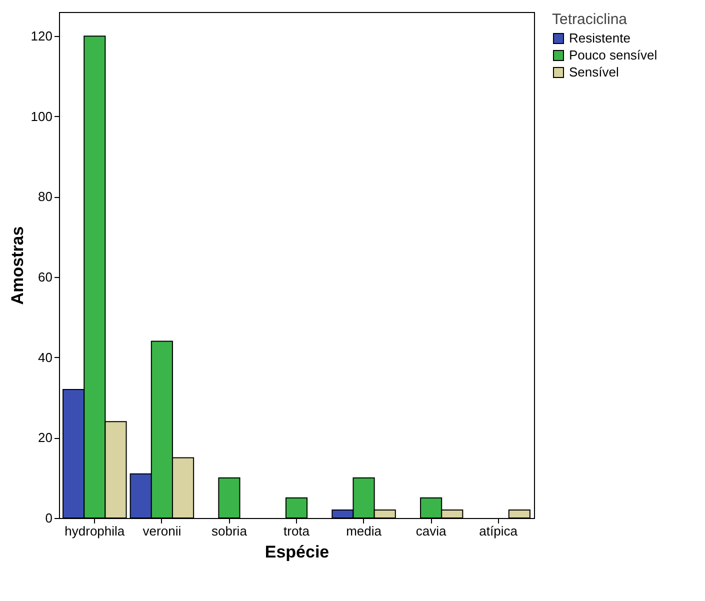 The height and width of the screenshot is (601, 705). I want to click on y-tick-label: 60, so click(45, 277).